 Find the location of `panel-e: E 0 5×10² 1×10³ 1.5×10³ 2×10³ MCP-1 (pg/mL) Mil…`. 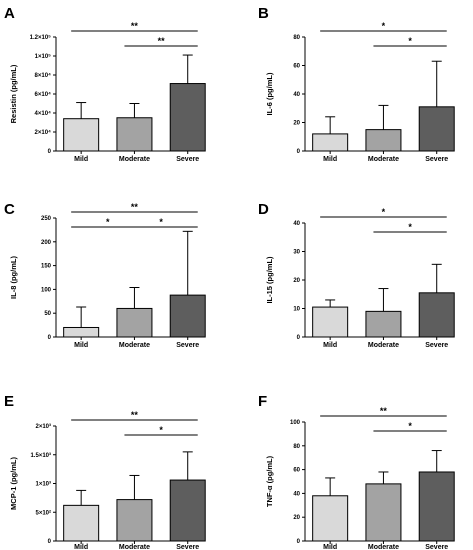

panel-e: E 0 5×10² 1×10³ 1.5×10³ 2×10³ MCP-1 (pg/mL) Mil… is located at coordinates (105, 471).